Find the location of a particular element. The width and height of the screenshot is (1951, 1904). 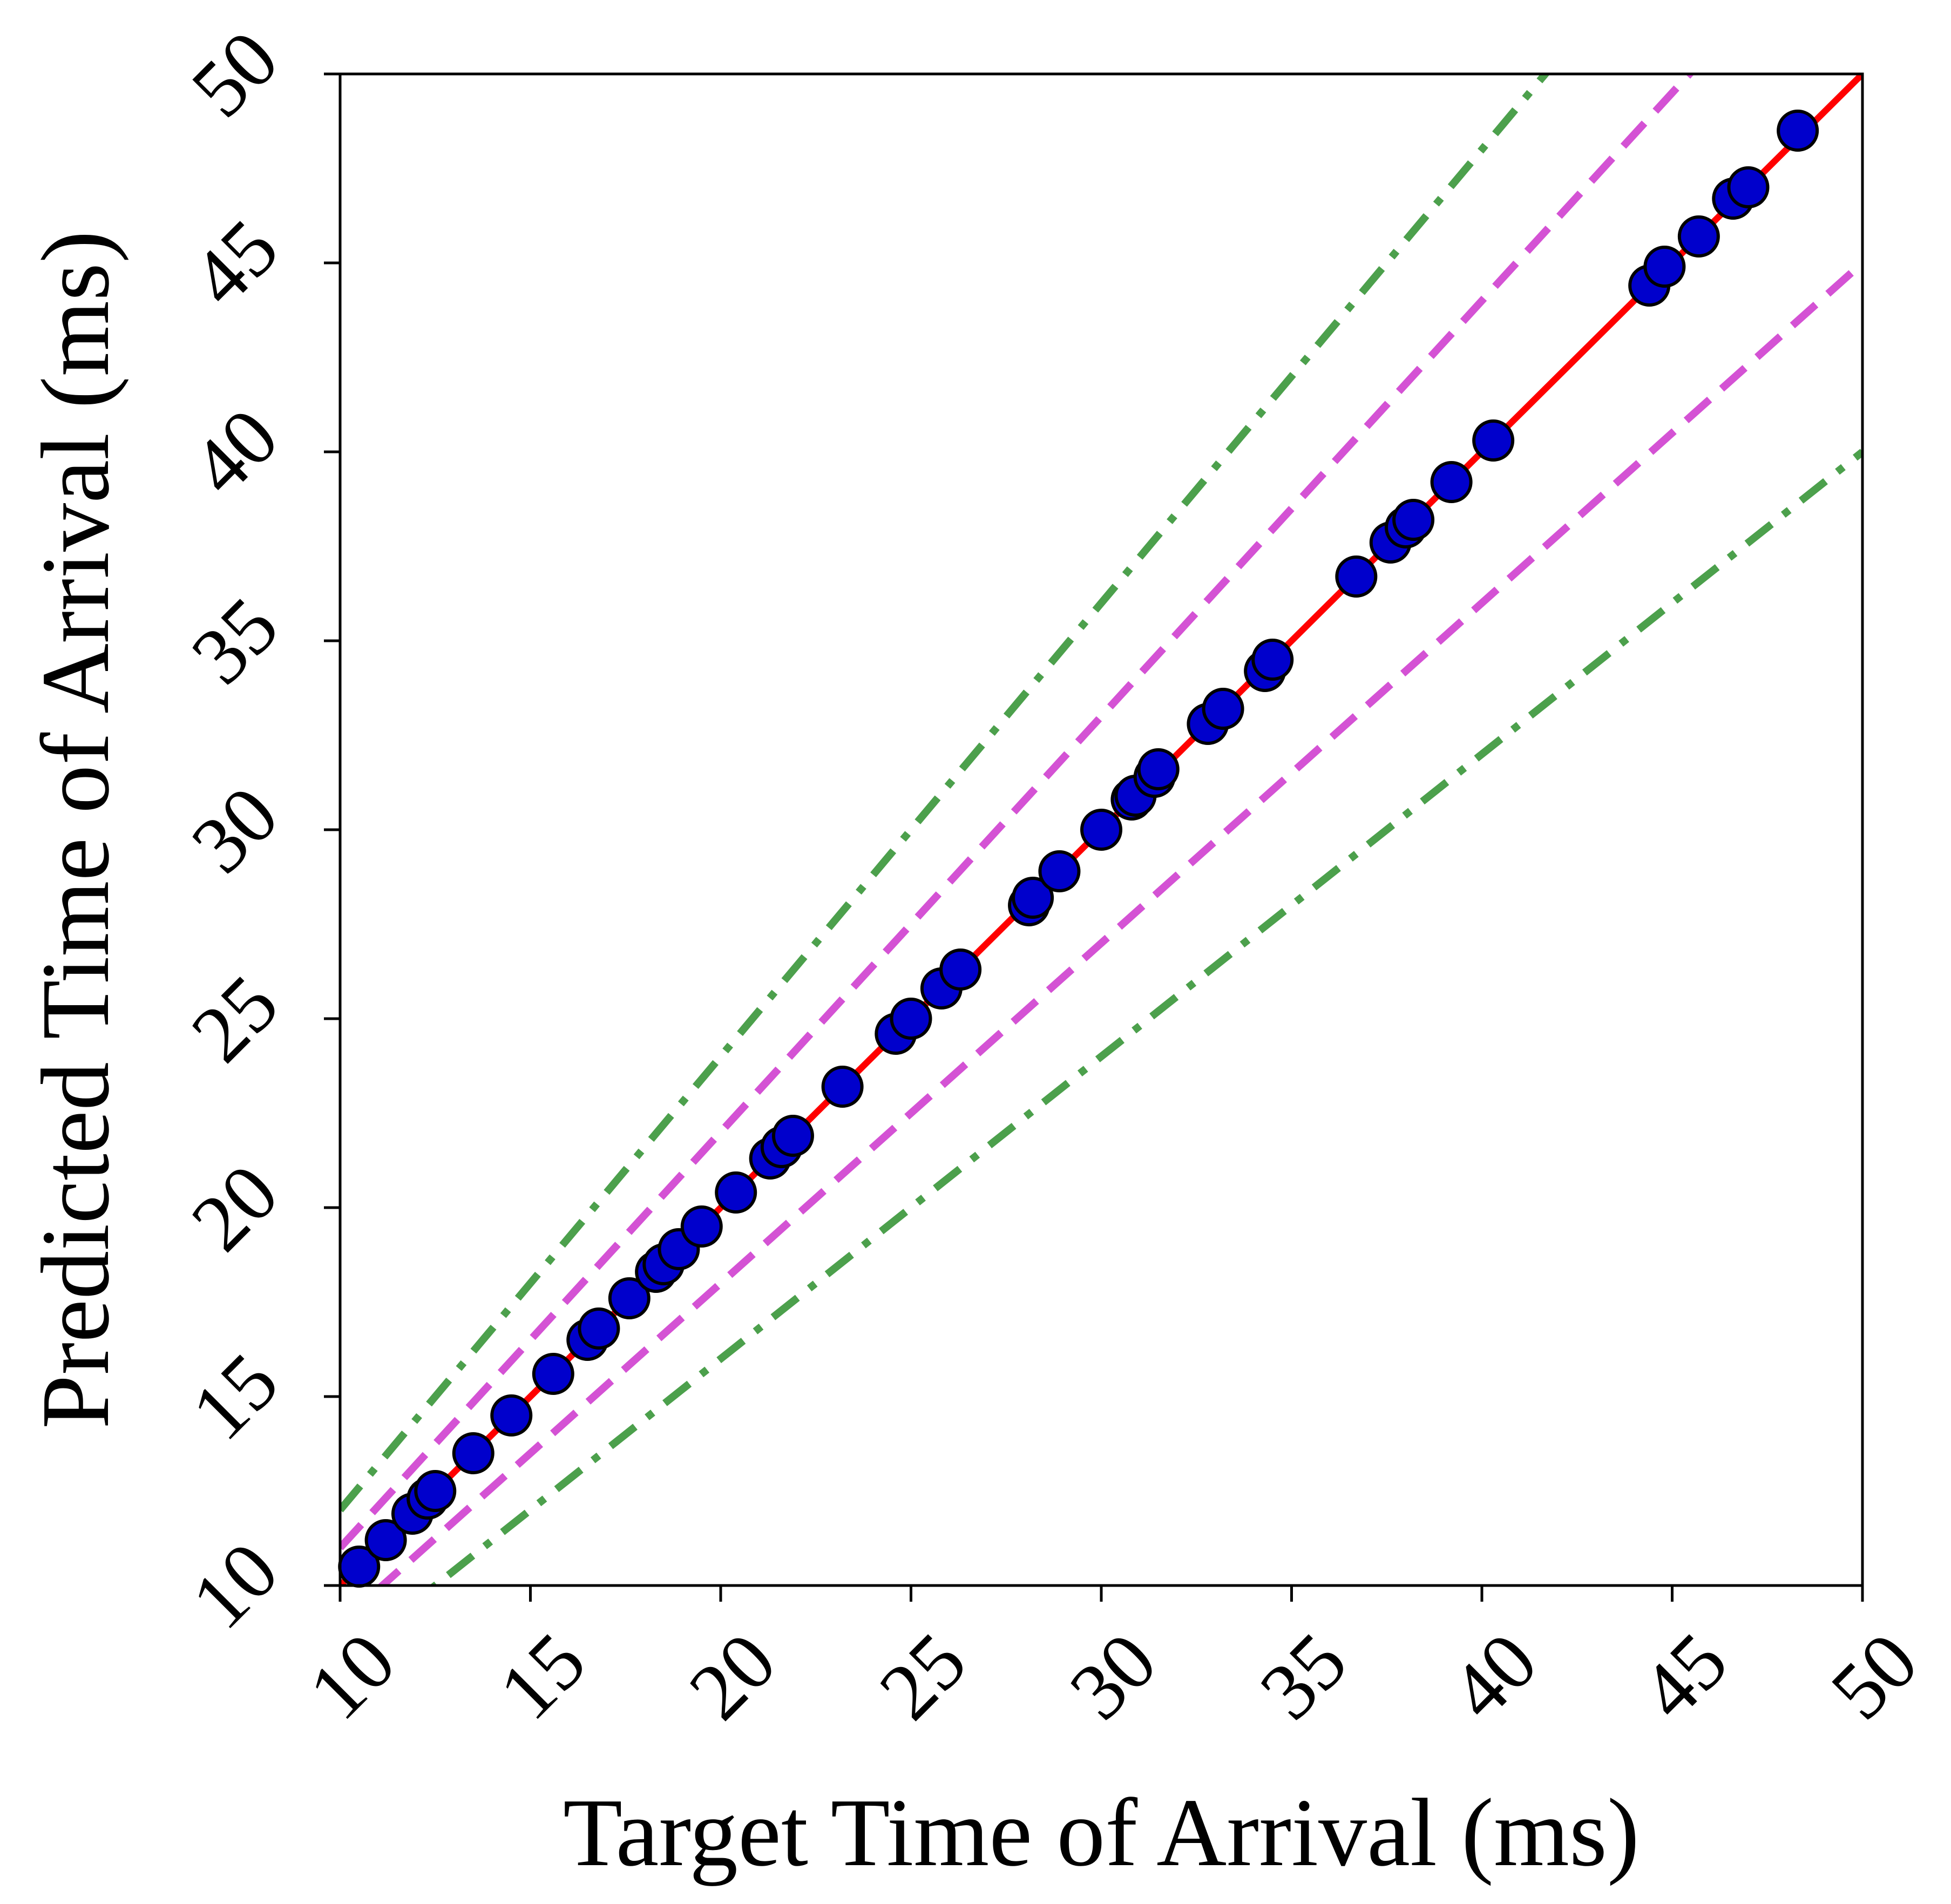

y-tick-label: 40 is located at coordinates (234, 451).